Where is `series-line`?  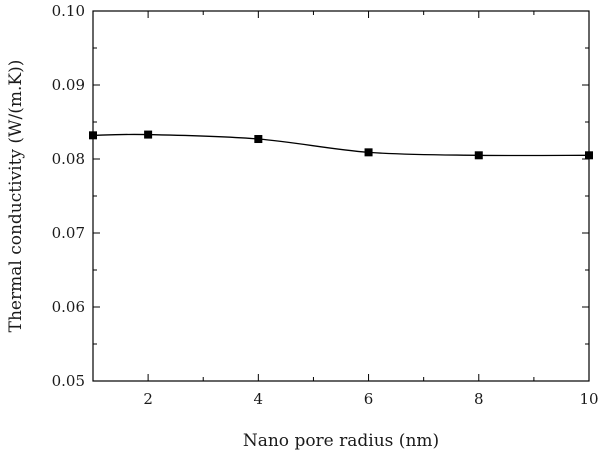
series-line is located at coordinates (341, 145).